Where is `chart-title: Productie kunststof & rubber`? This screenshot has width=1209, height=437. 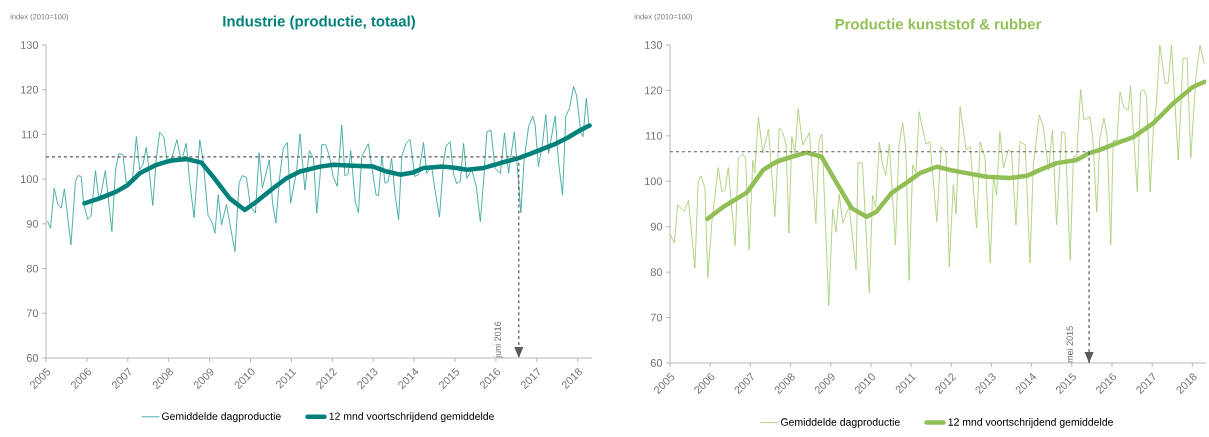 chart-title: Productie kunststof & rubber is located at coordinates (938, 24).